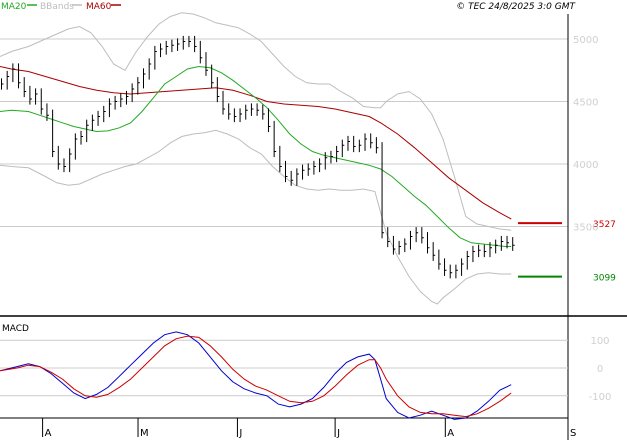 The width and height of the screenshot is (627, 440). What do you see at coordinates (516, 7) in the screenshot?
I see `chart-credit: © TEC 24/8/2025 3:0 GMT` at bounding box center [516, 7].